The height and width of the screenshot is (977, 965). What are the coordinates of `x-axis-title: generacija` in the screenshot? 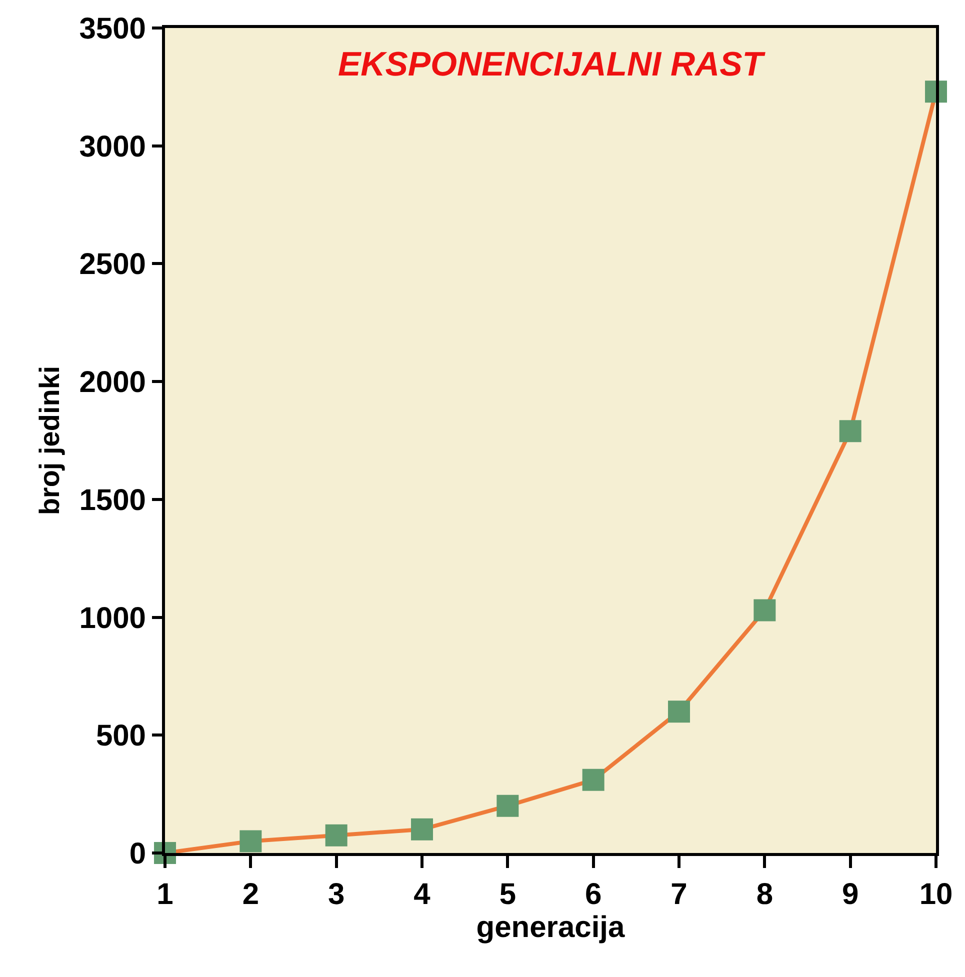 It's located at (551, 927).